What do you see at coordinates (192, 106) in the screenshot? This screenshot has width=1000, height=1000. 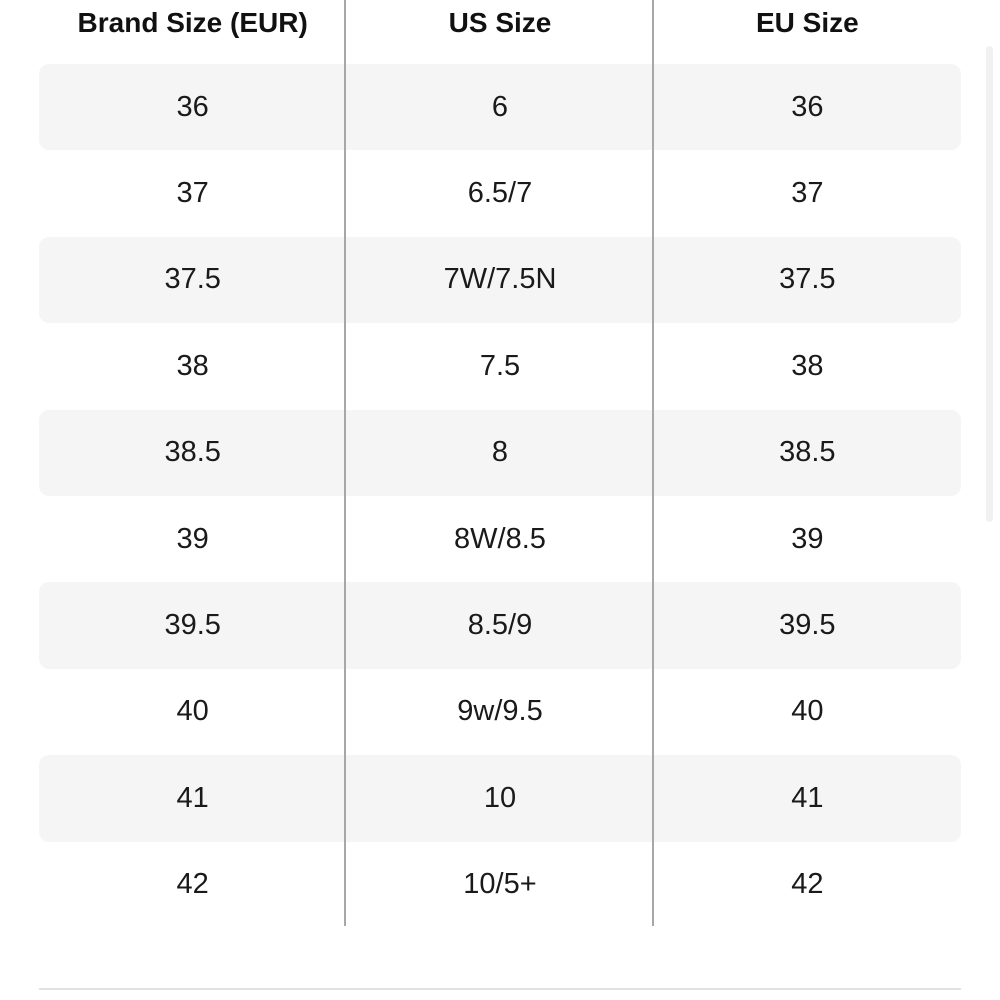 I see `brand-size-cell: 36` at bounding box center [192, 106].